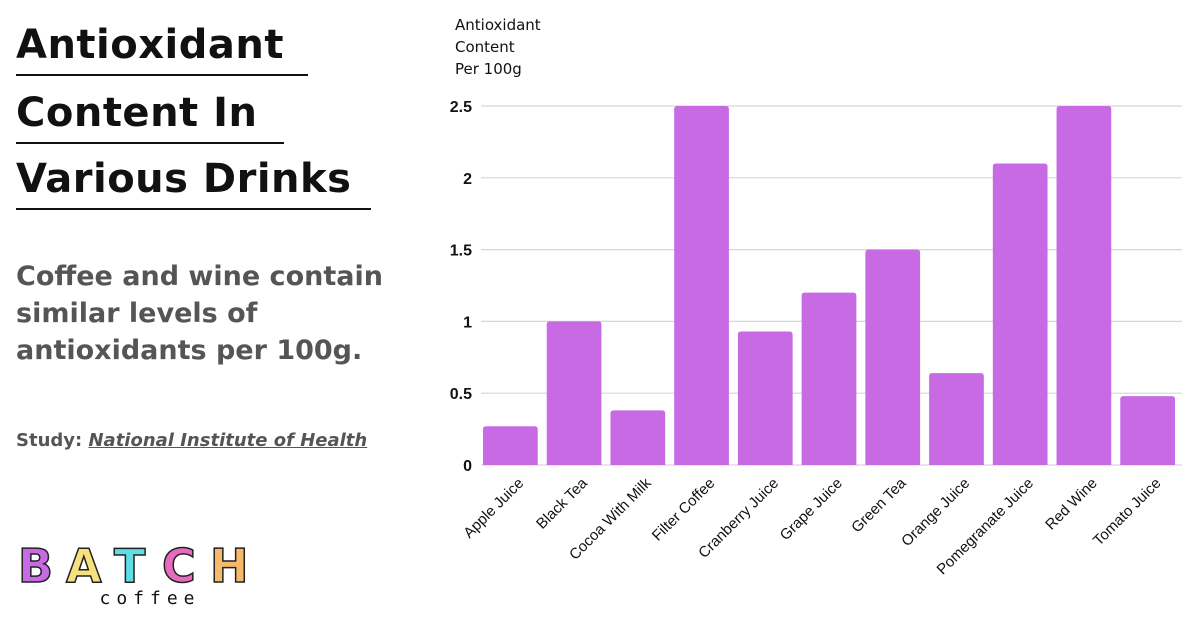 The height and width of the screenshot is (628, 1200). I want to click on y-tick-label: 0.5, so click(461, 394).